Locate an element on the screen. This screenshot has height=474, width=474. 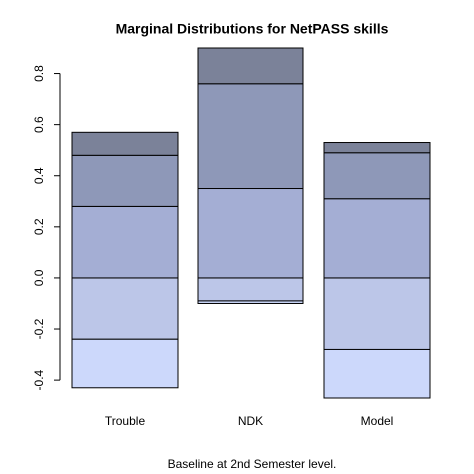
x-tick-label: NDK is located at coordinates (250, 421).